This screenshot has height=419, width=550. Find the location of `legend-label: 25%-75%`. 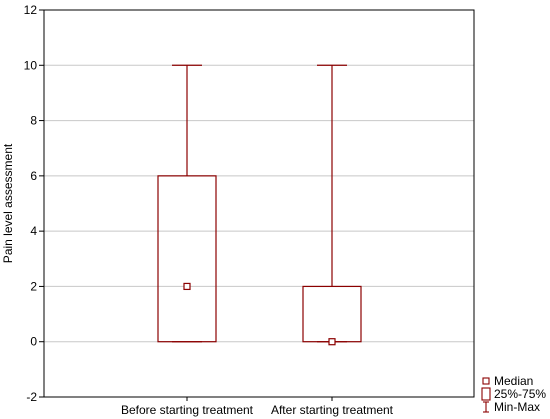

legend-label: 25%-75% is located at coordinates (520, 394).